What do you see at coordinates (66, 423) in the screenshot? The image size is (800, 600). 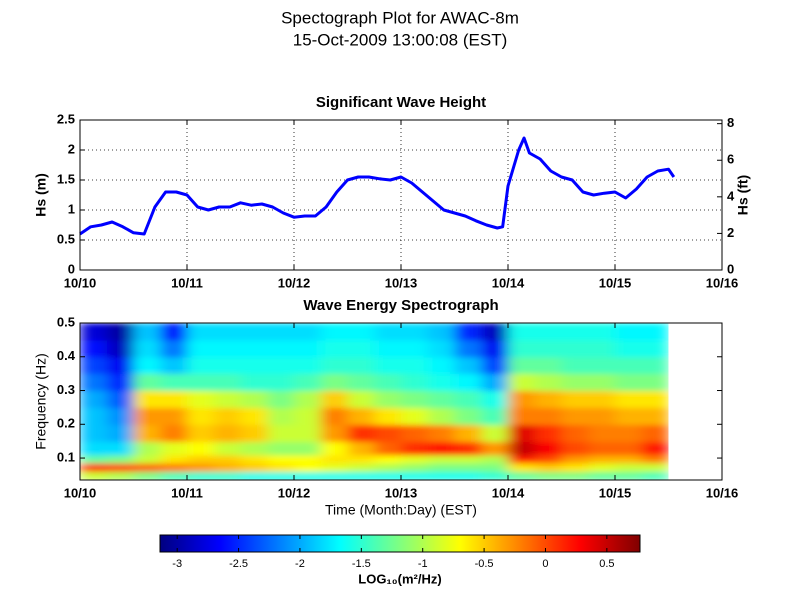 I see `y-tick-label: 0.2` at bounding box center [66, 423].